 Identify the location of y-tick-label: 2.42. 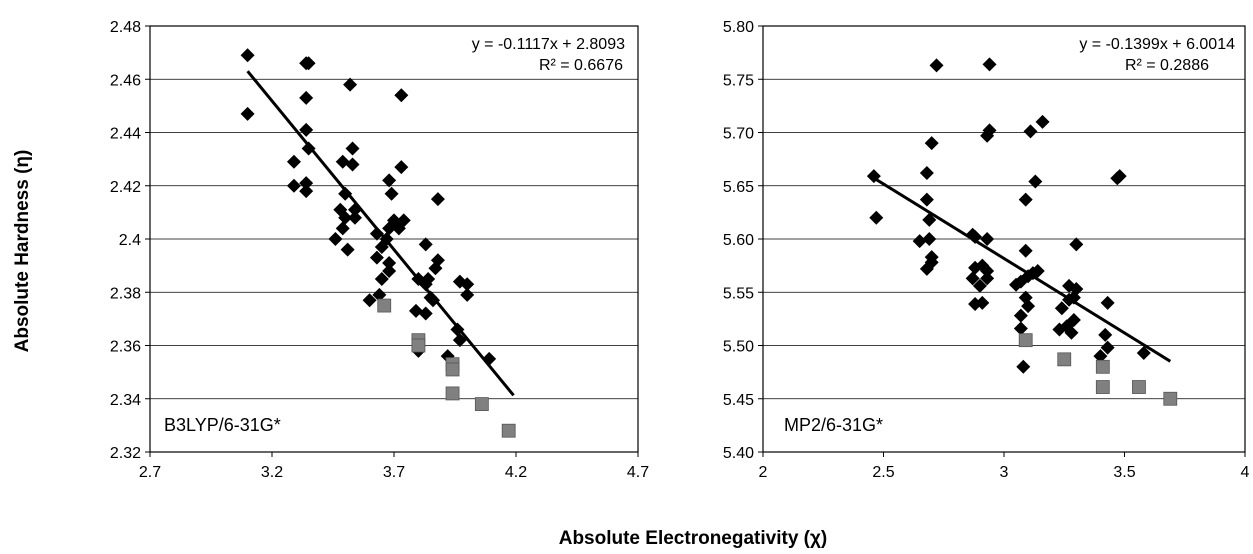
(125, 187).